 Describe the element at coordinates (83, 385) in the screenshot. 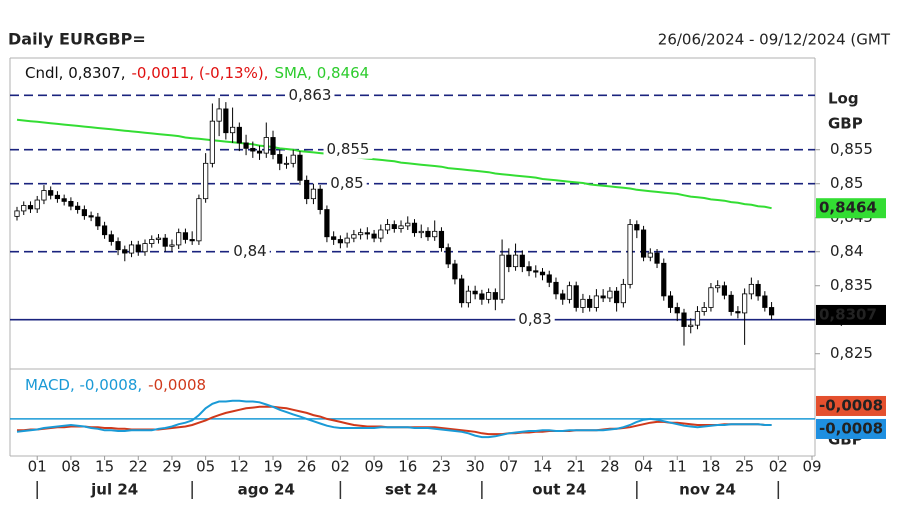

I see `legend-entry: MACD, -0,0008,` at that location.